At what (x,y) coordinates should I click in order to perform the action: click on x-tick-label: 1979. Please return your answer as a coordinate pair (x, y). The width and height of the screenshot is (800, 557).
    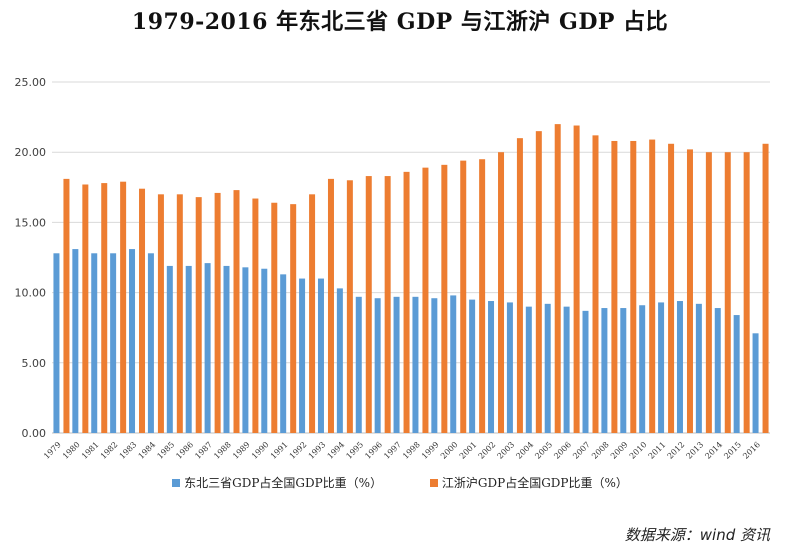
    Looking at the image, I should click on (52, 450).